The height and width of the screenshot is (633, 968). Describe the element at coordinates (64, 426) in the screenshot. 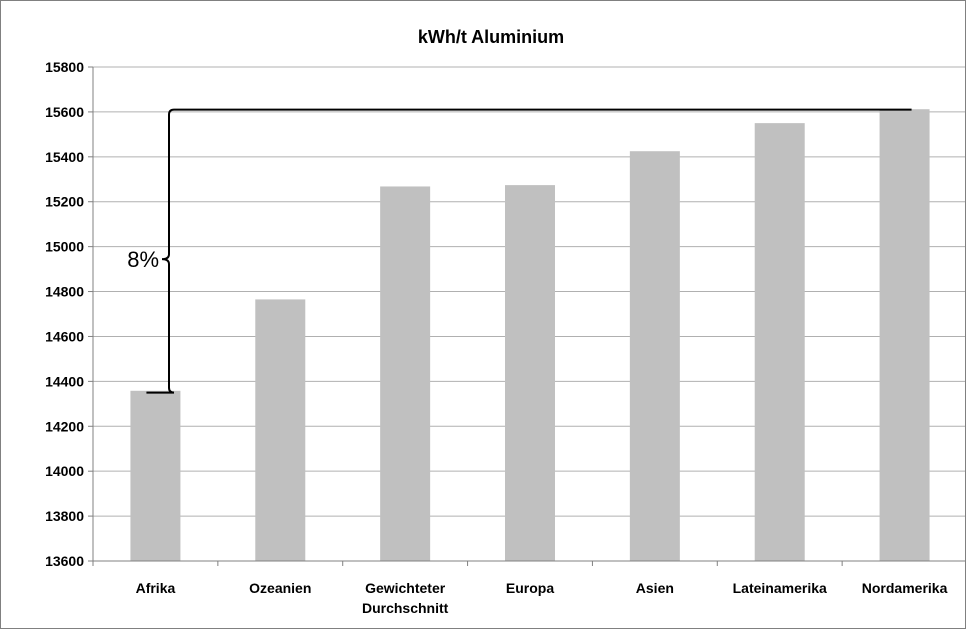

I see `y-tick-label: 14200` at that location.